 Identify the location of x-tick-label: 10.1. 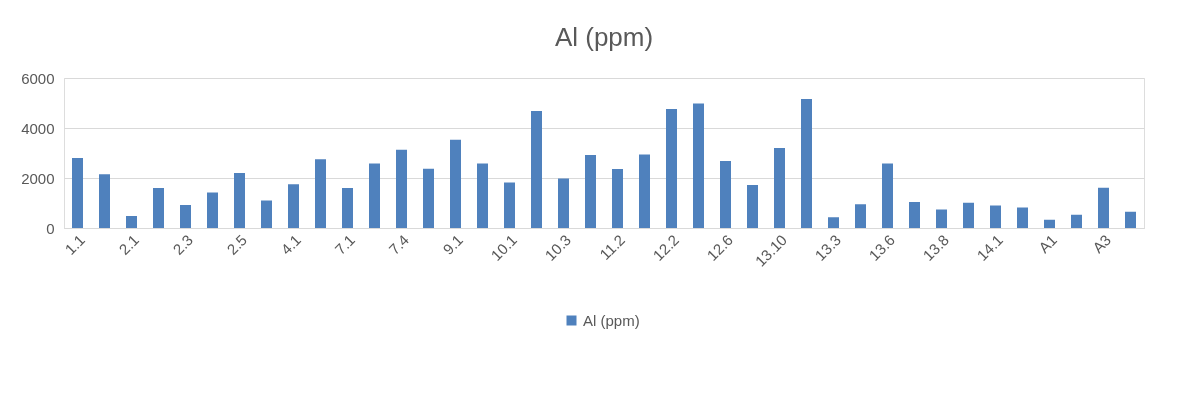
(504, 247).